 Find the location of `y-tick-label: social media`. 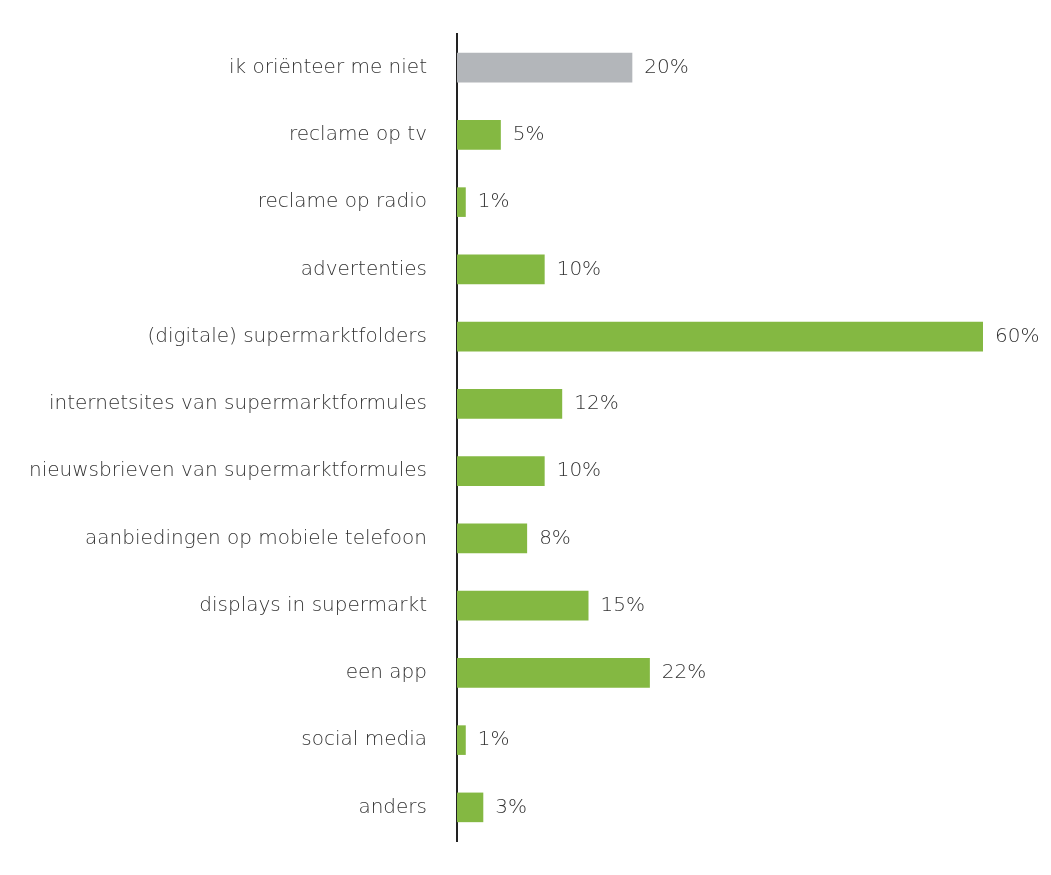

y-tick-label: social media is located at coordinates (364, 738).